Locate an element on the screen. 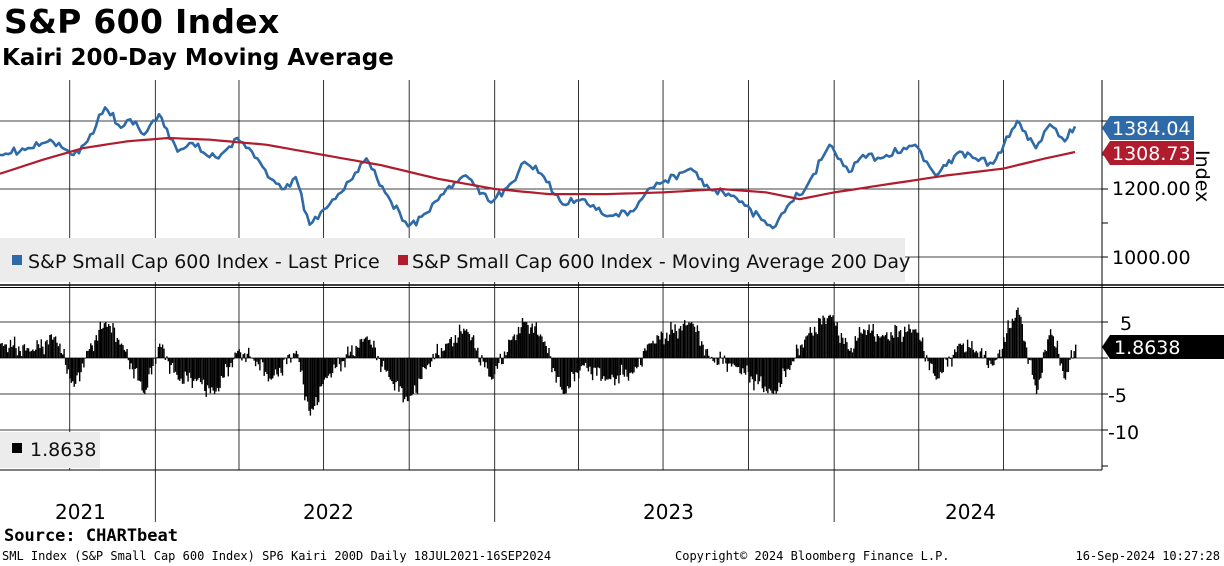  ma-value-label: 1308.73 is located at coordinates (1151, 154).